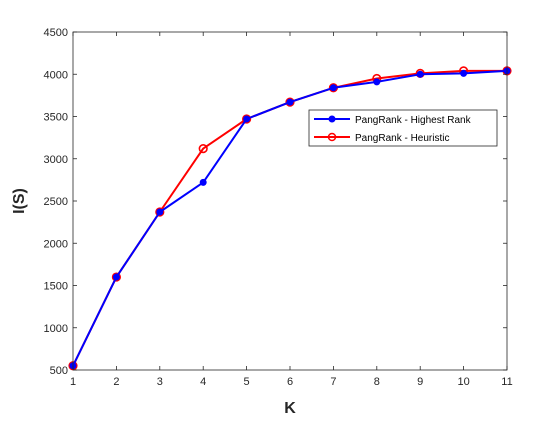 The image size is (560, 425). I want to click on legend-marker-highest-rank, so click(332, 119).